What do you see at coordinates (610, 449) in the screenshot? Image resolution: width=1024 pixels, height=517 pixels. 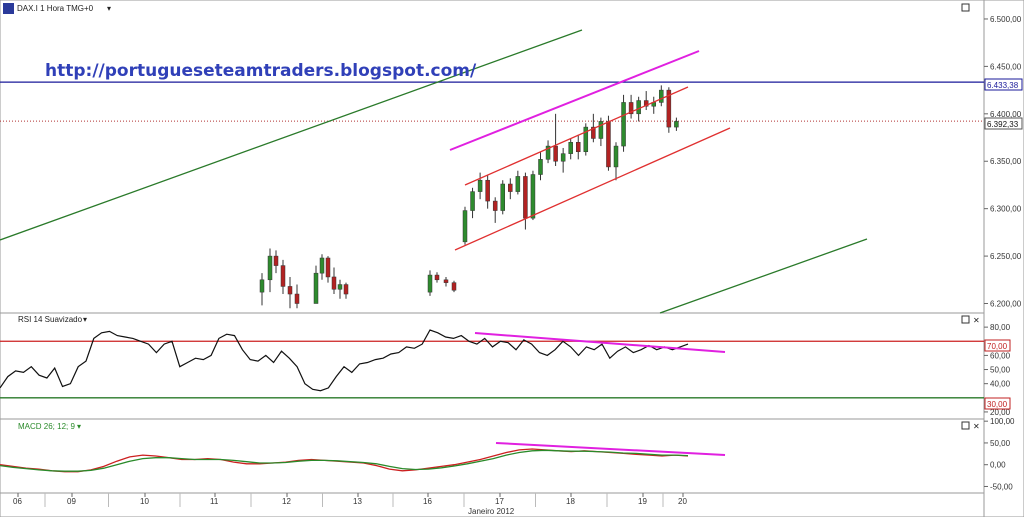 I see `magenta-trendline-macd` at bounding box center [610, 449].